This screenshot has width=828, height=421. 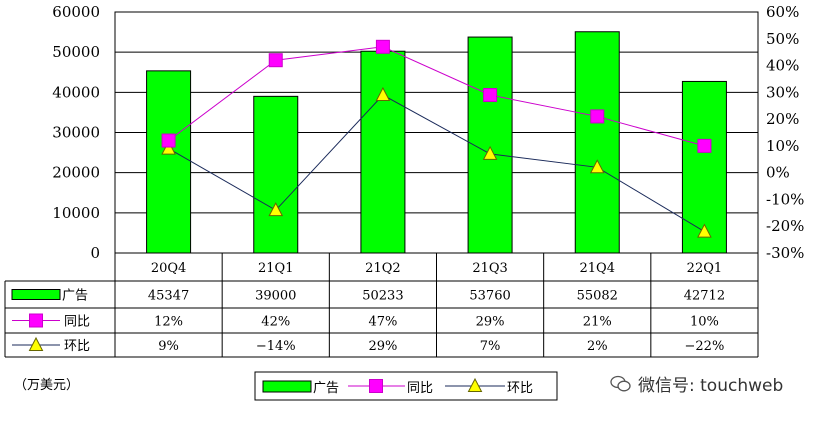 I want to click on wechat-icon, so click(x=620, y=383).